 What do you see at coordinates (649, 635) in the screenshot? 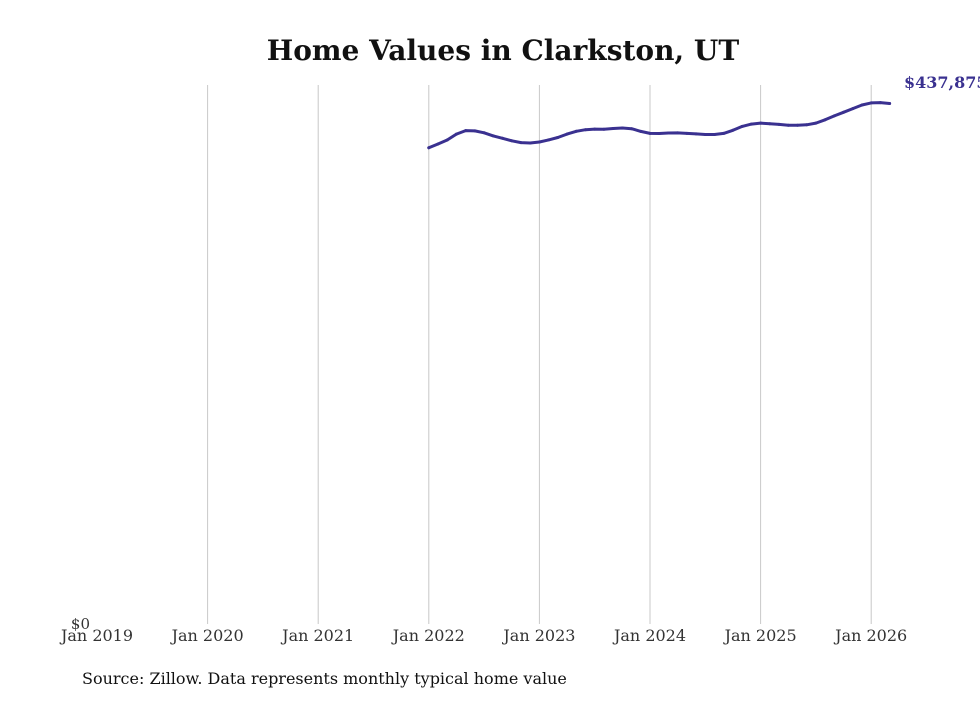
I see `x-tick-label: Jan 2024` at bounding box center [649, 635].